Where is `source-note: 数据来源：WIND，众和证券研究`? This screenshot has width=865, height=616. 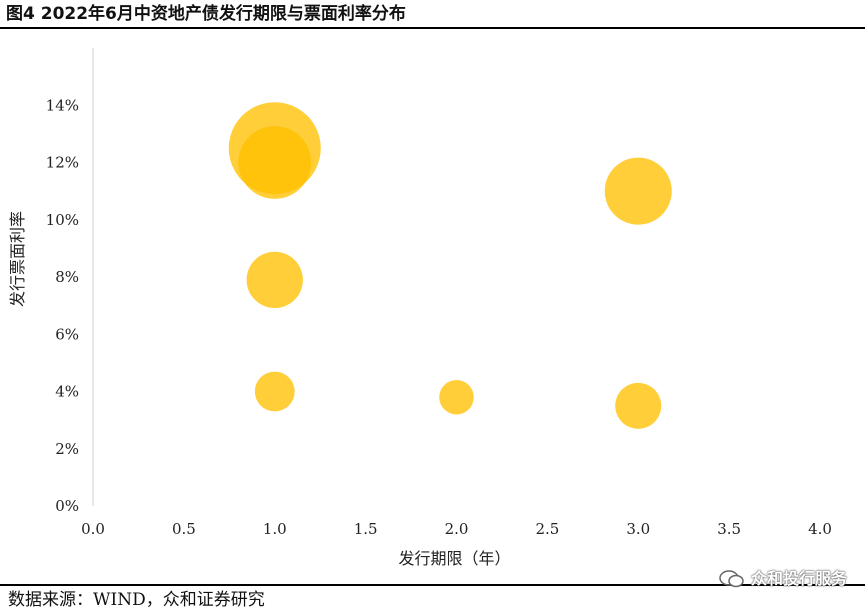 source-note: 数据来源：WIND，众和证券研究 is located at coordinates (136, 600).